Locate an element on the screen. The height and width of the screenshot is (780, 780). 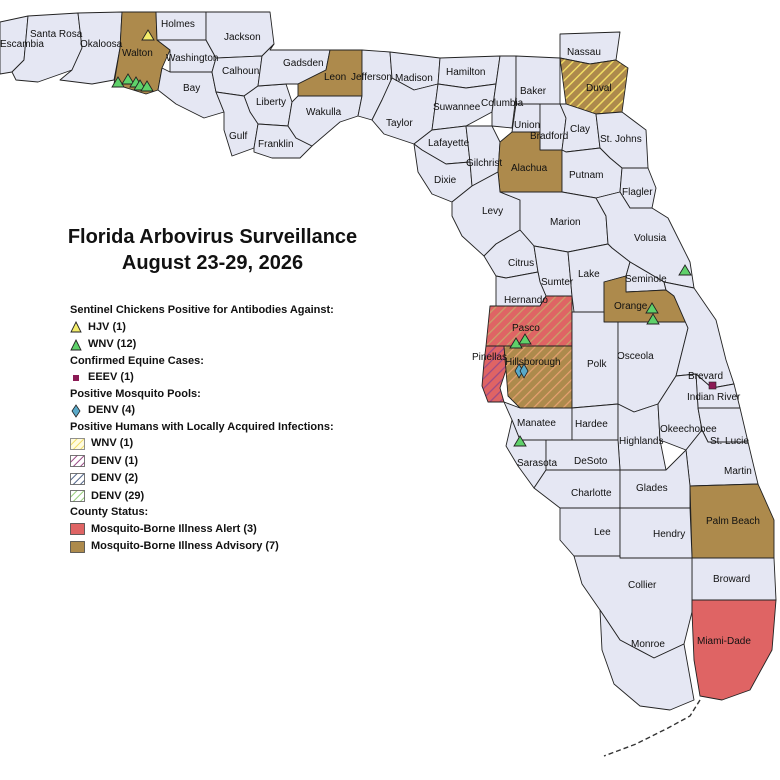
legend-human-denv29-label: DENV (29) is located at coordinates (118, 495).